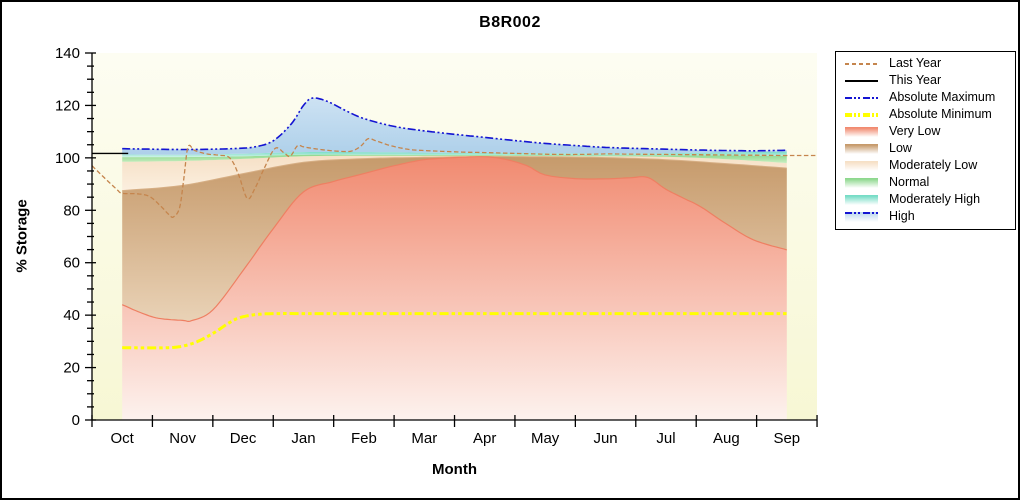 The image size is (1020, 500). What do you see at coordinates (933, 165) in the screenshot?
I see `legend-label: Moderately Low` at bounding box center [933, 165].